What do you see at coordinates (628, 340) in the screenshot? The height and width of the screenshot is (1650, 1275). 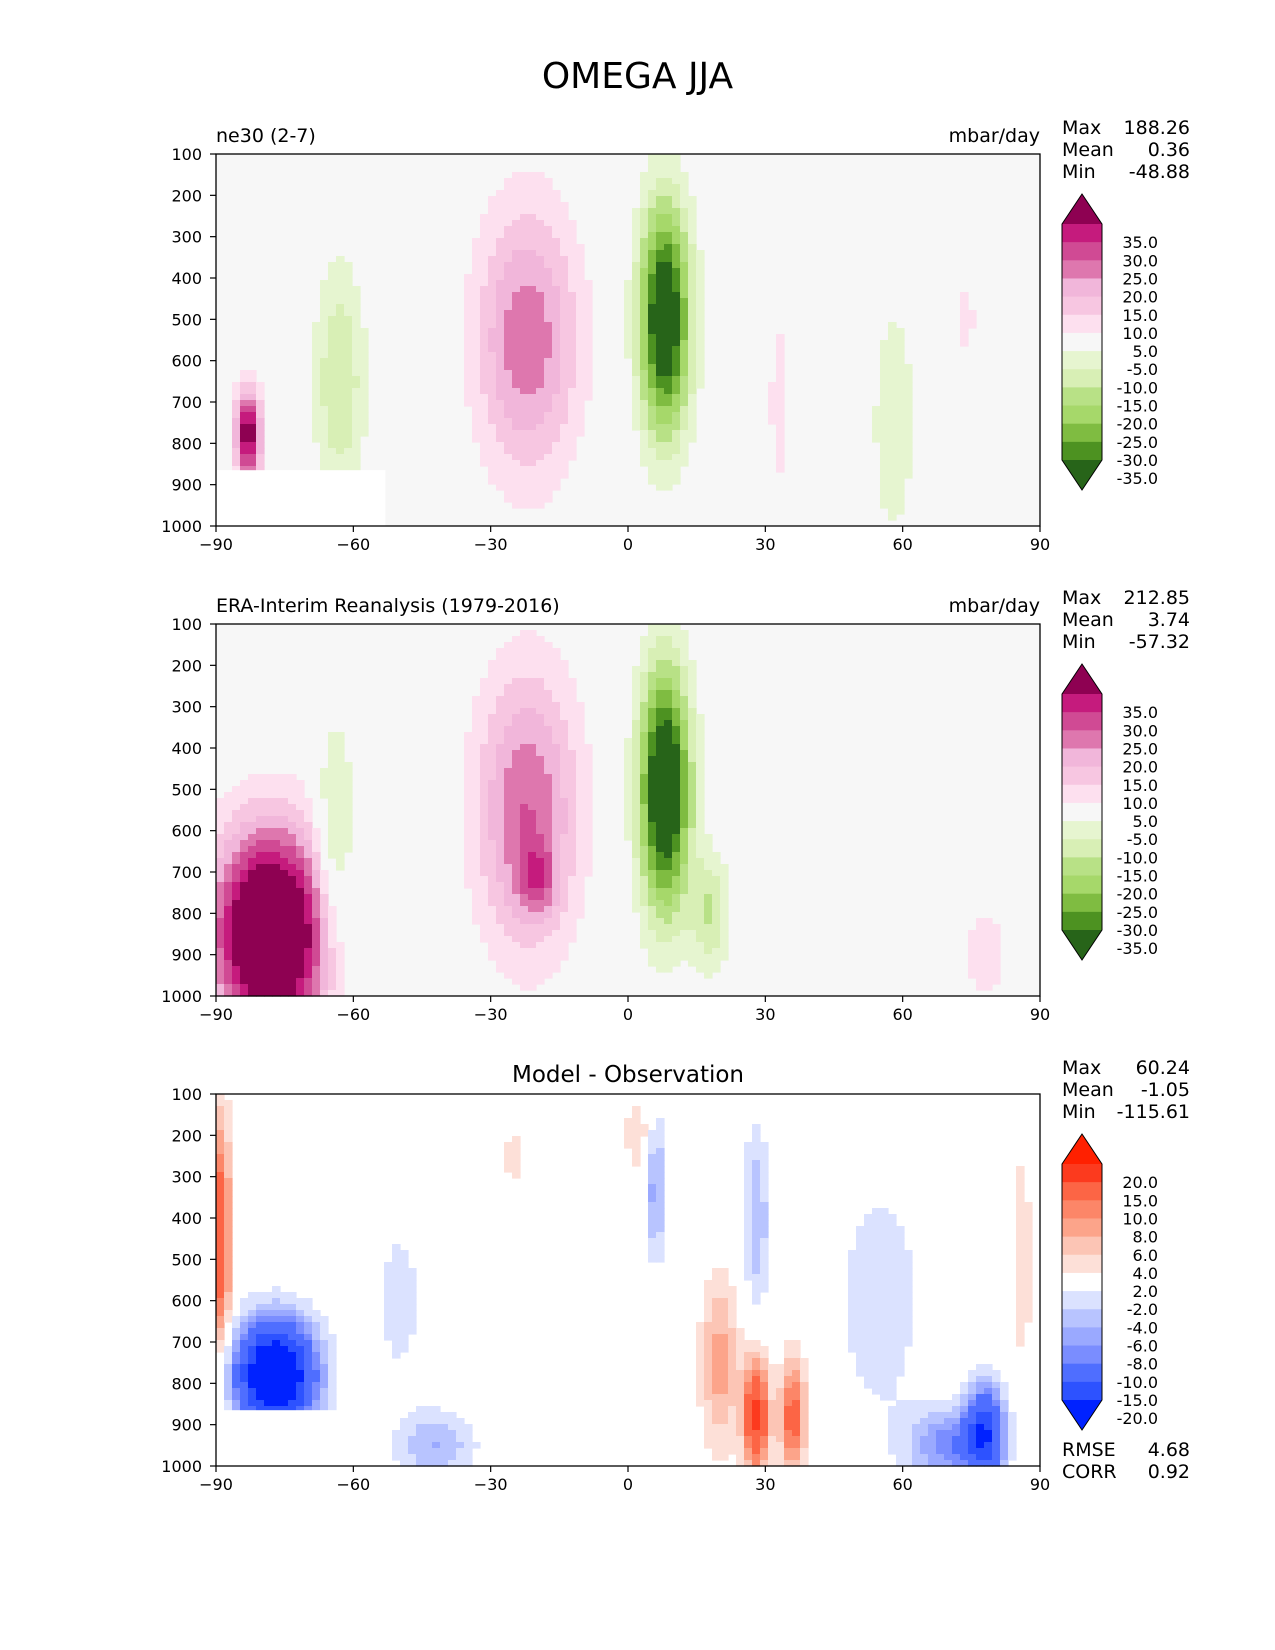 I see `plot-area` at bounding box center [628, 340].